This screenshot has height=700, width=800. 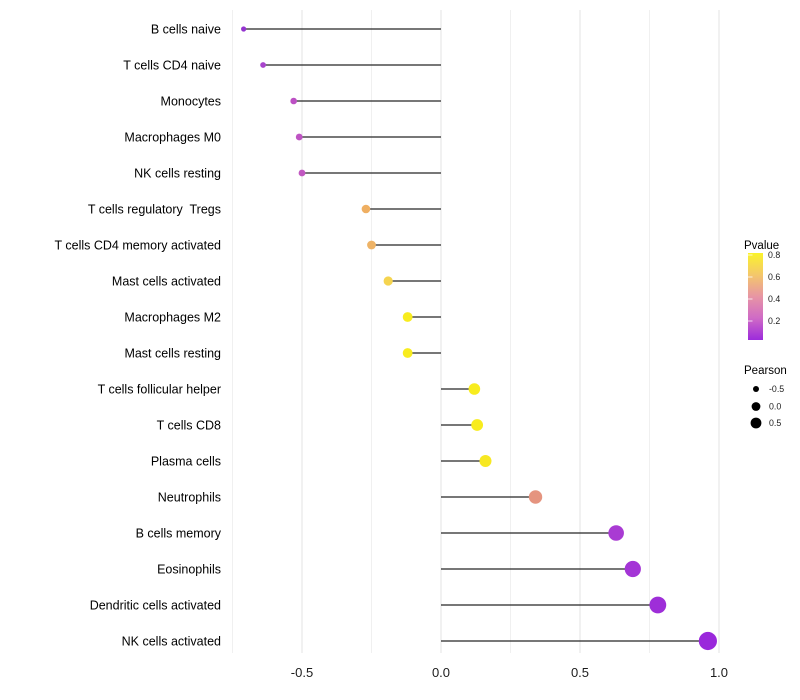 I want to click on colorbar-tick-label: 0.6, so click(x=774, y=277).